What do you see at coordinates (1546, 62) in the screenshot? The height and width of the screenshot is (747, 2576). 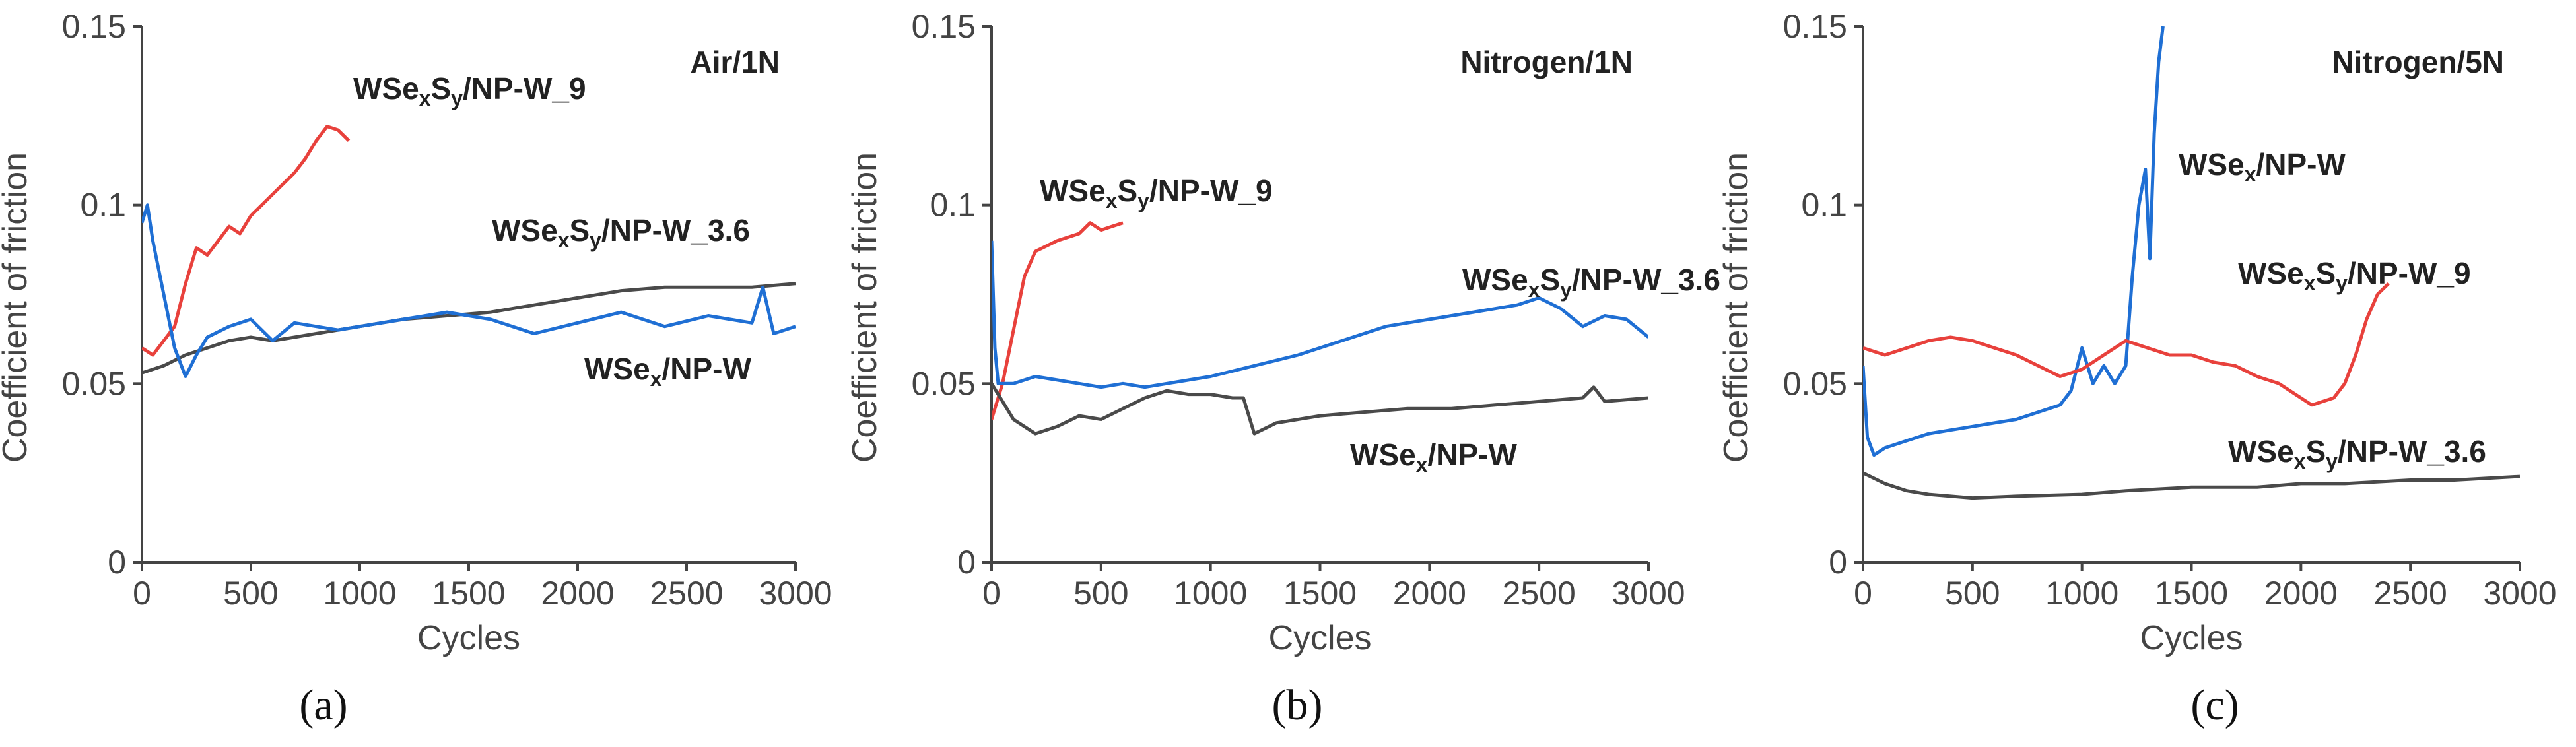 I see `panel-title: Nitrogen/1N` at bounding box center [1546, 62].